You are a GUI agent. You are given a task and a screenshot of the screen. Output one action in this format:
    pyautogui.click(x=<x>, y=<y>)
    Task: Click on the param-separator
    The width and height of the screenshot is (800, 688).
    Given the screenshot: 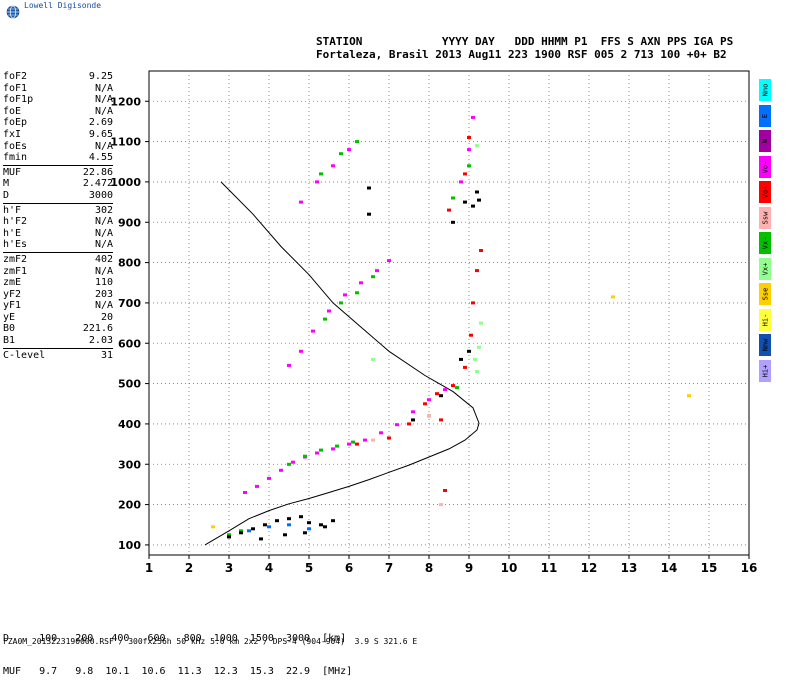 What is the action you would take?
    pyautogui.click(x=58, y=252)
    